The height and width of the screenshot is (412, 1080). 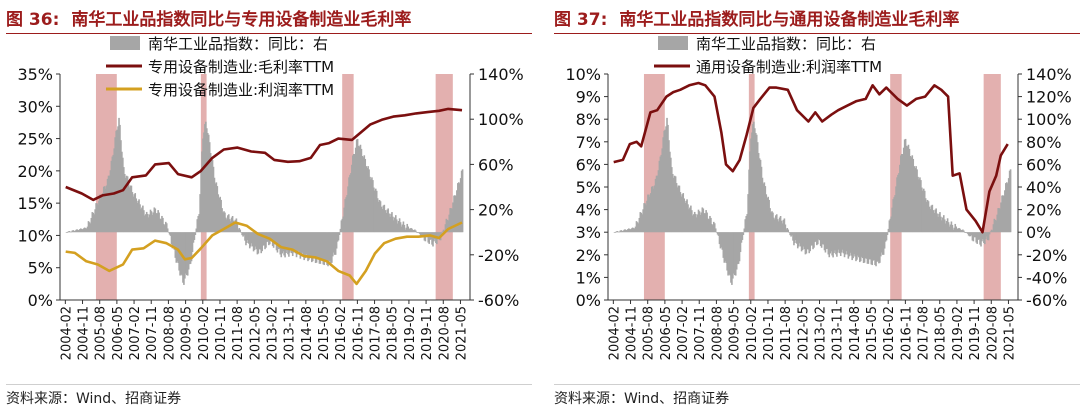 I want to click on series-line, so click(x=811, y=157).